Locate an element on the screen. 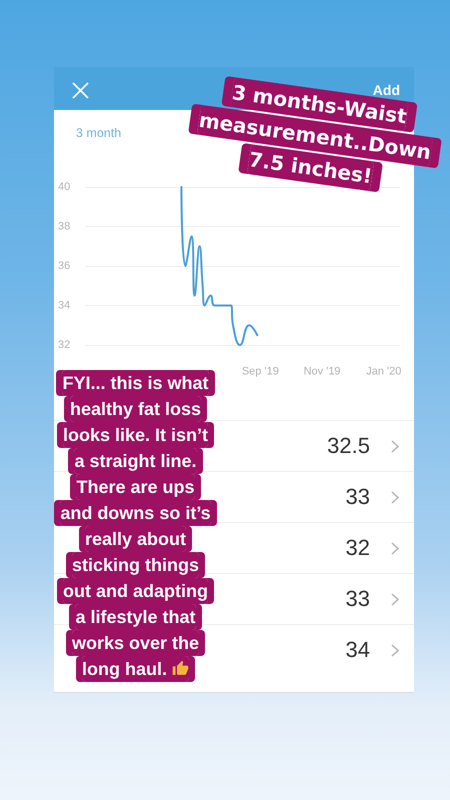 The height and width of the screenshot is (800, 450). y-tick-label: 36 is located at coordinates (64, 266).